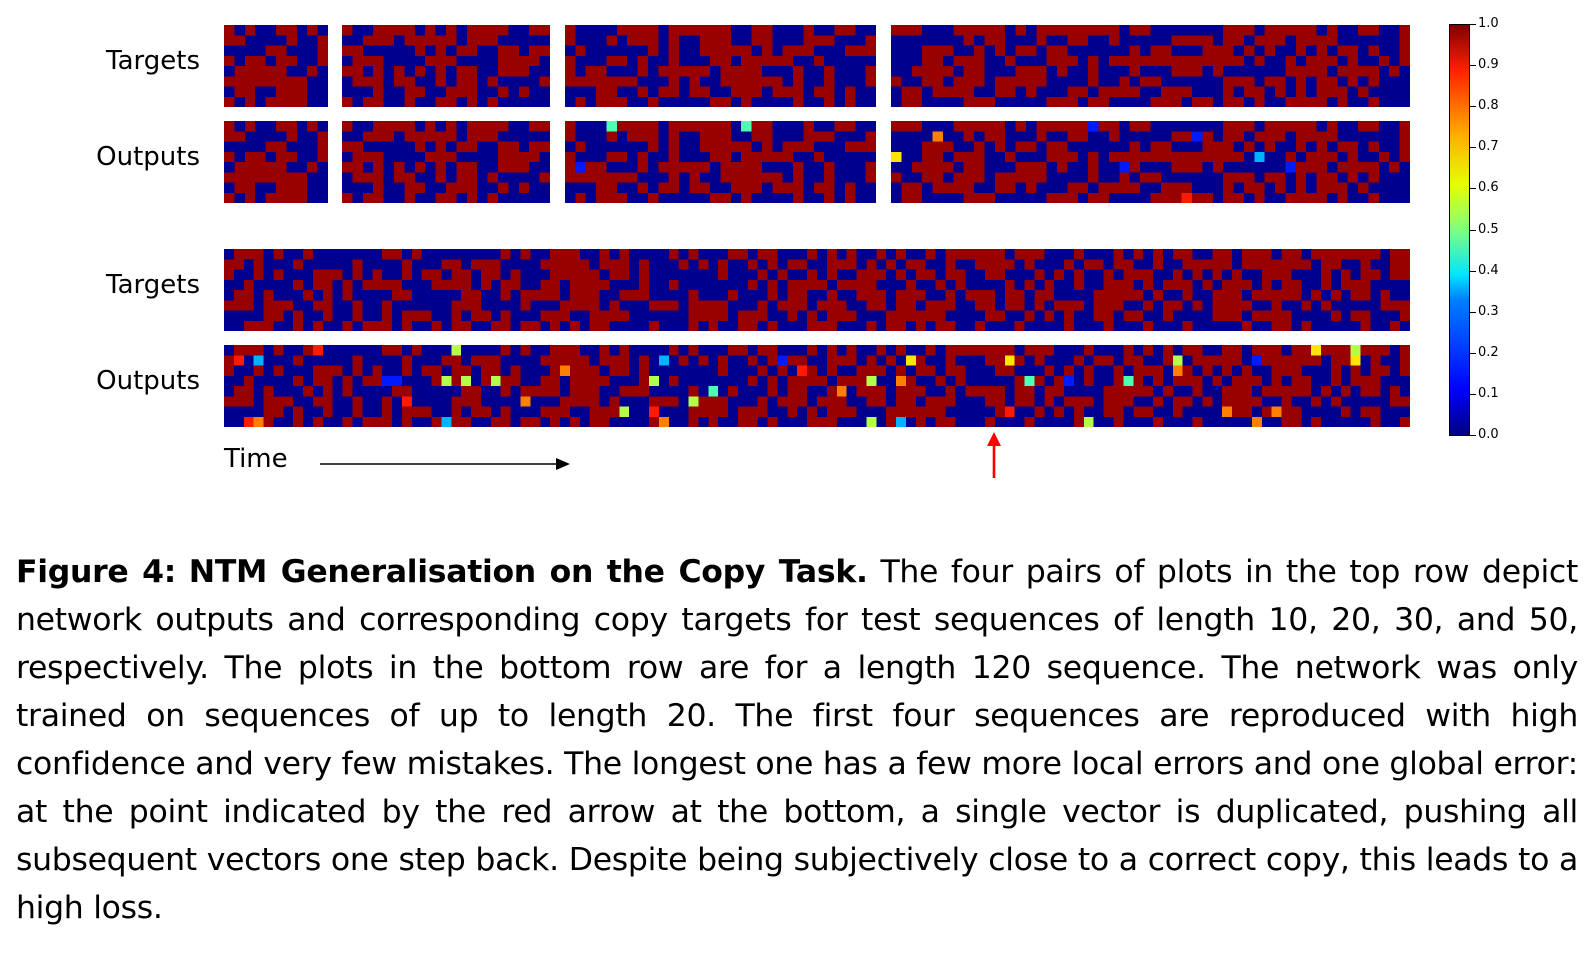 This screenshot has width=1594, height=966. Describe the element at coordinates (276, 66) in the screenshot. I see `heatmap-targets-len10` at that location.